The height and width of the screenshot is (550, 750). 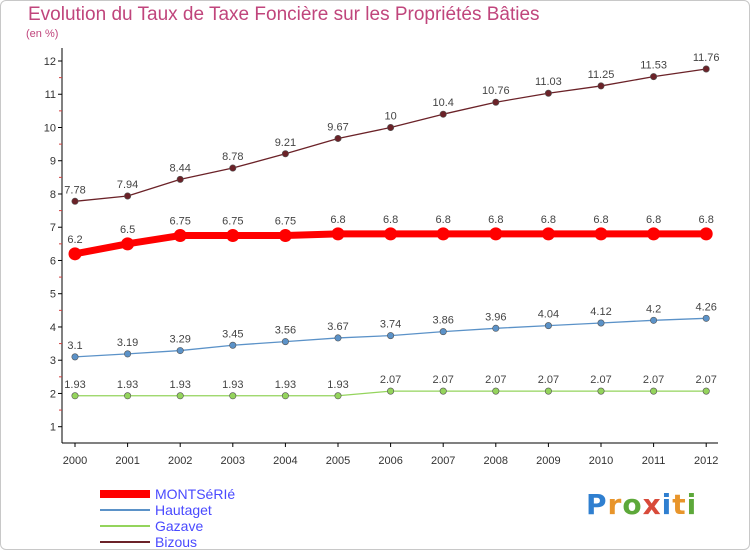 I want to click on data-label: 4.2, so click(x=653, y=309).